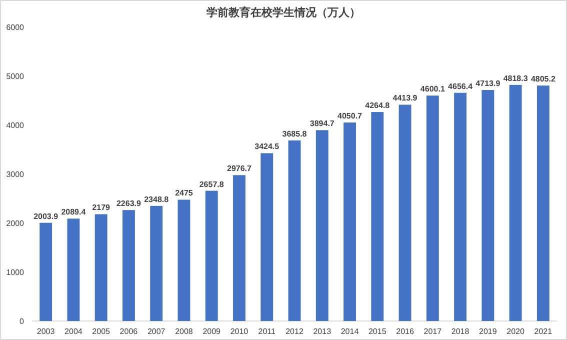 This screenshot has width=567, height=340. Describe the element at coordinates (101, 207) in the screenshot. I see `data-label: 2179` at that location.